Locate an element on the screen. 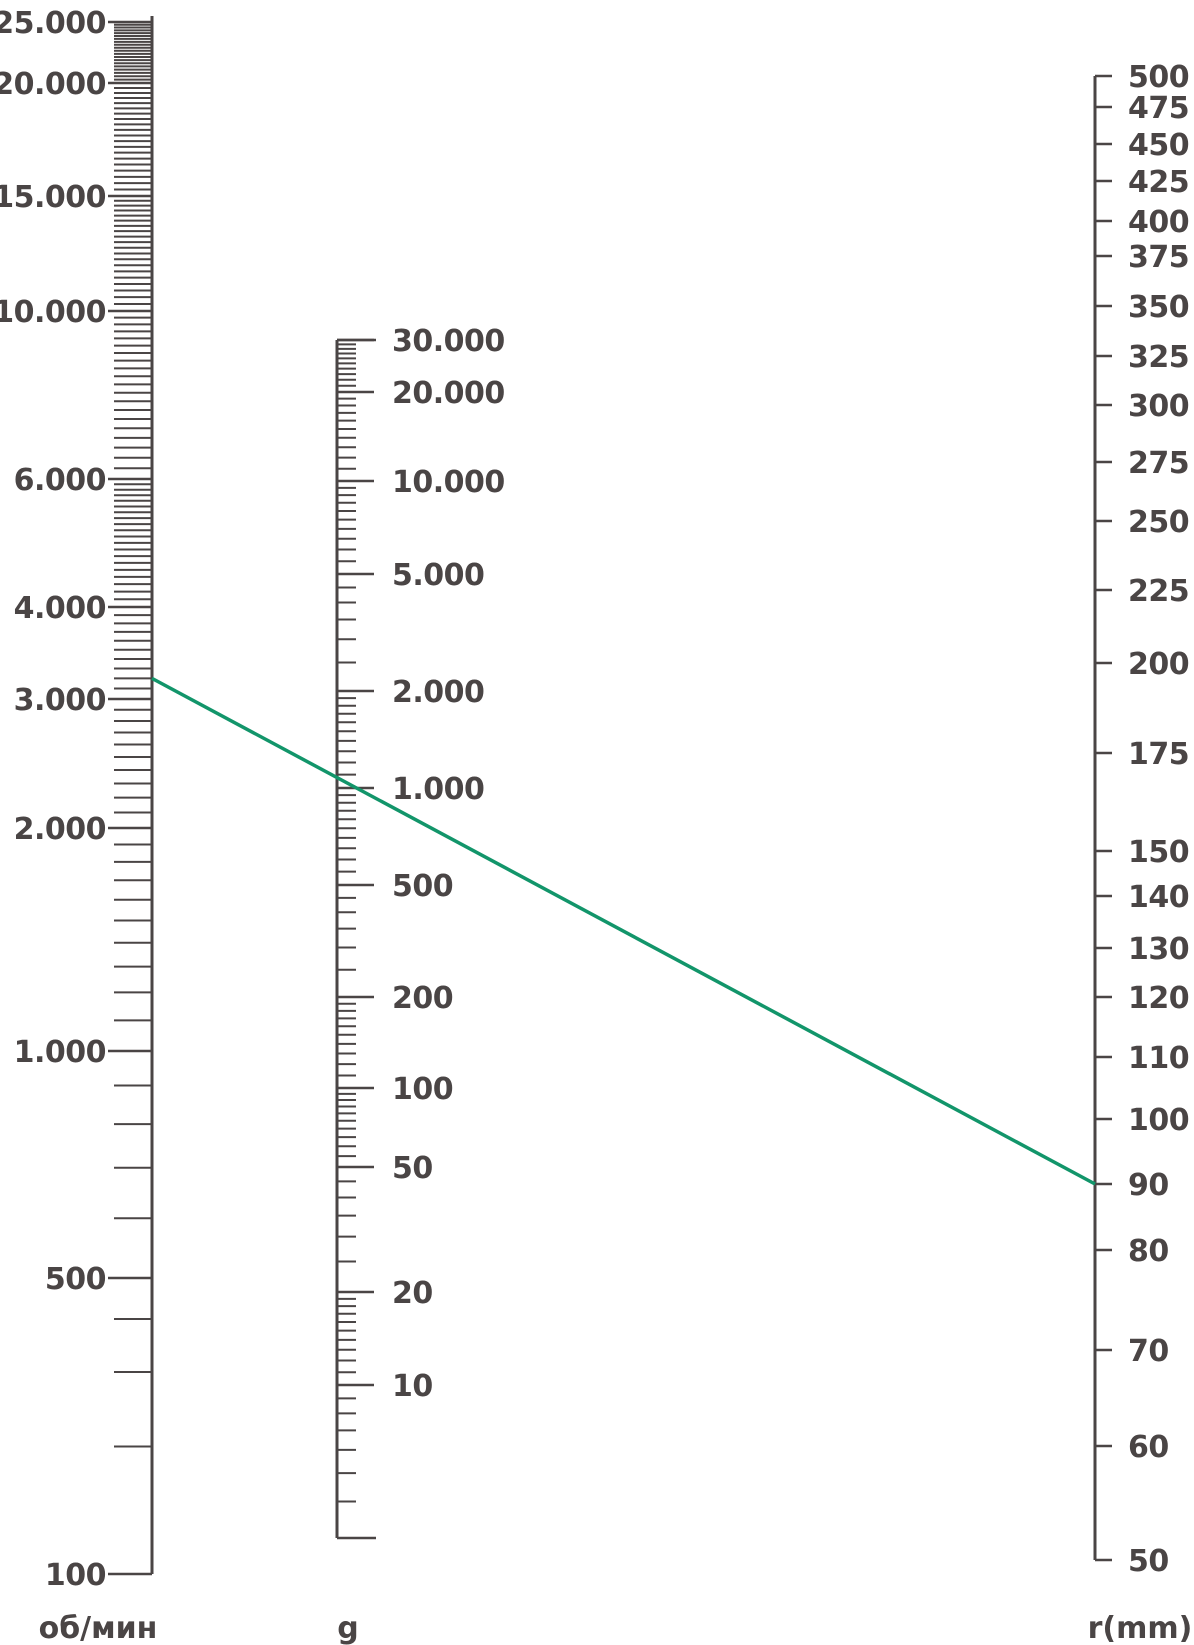 Image resolution: width=1194 pixels, height=1645 pixels. g-tick-label: 30.000 is located at coordinates (448, 341).